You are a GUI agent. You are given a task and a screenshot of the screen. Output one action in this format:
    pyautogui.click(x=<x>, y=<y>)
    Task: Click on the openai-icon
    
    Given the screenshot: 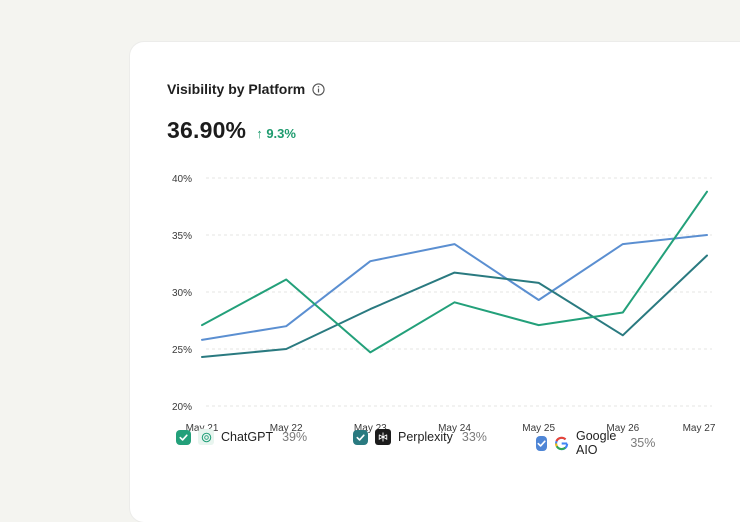 What is the action you would take?
    pyautogui.click(x=206, y=437)
    